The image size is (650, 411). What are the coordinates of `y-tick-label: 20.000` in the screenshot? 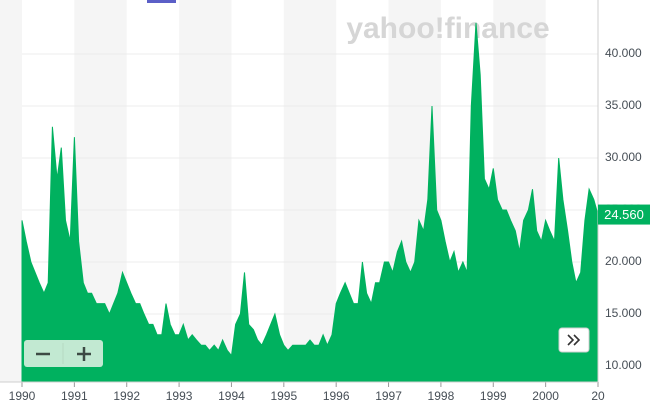 It's located at (623, 261).